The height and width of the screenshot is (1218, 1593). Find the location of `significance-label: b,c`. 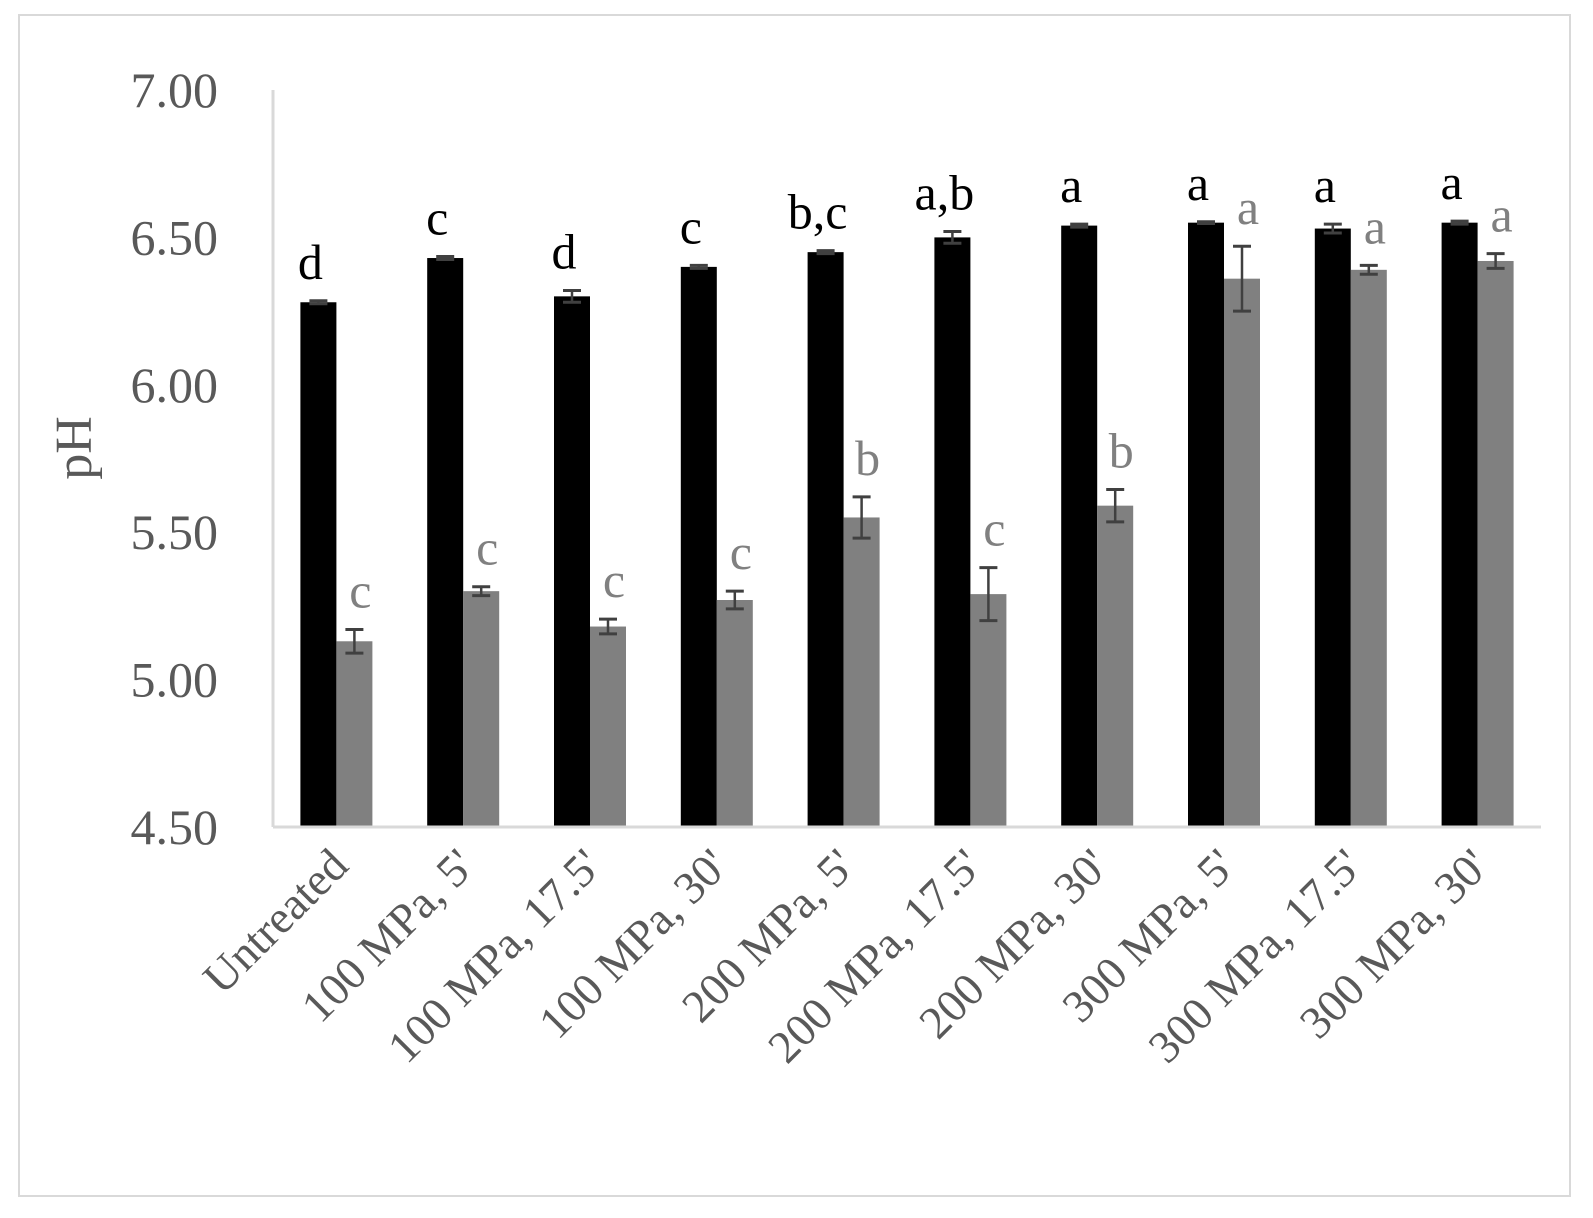

significance-label: b,c is located at coordinates (818, 212).